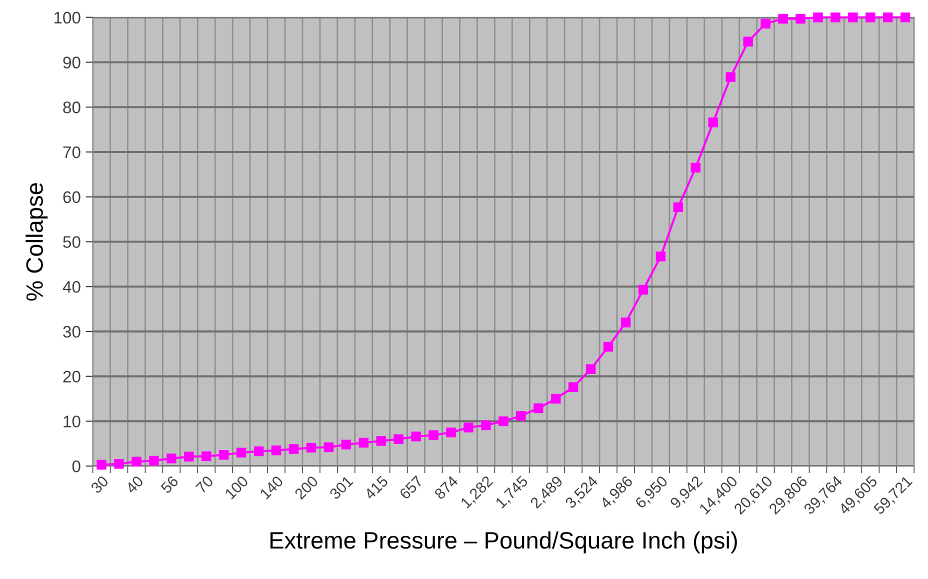 This screenshot has width=928, height=579. Describe the element at coordinates (71, 332) in the screenshot. I see `y-tick-label: 30` at that location.